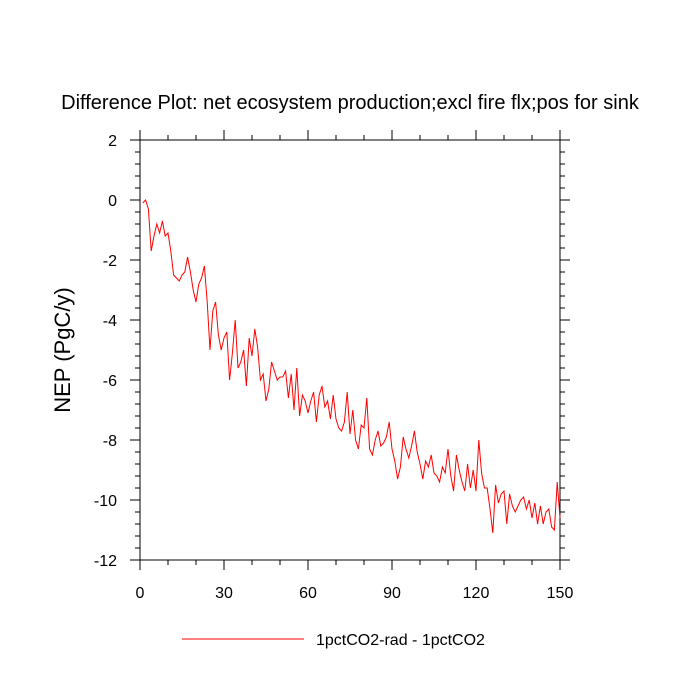 Image resolution: width=700 pixels, height=700 pixels. What do you see at coordinates (110, 441) in the screenshot?
I see `y-tick-label: -8` at bounding box center [110, 441].